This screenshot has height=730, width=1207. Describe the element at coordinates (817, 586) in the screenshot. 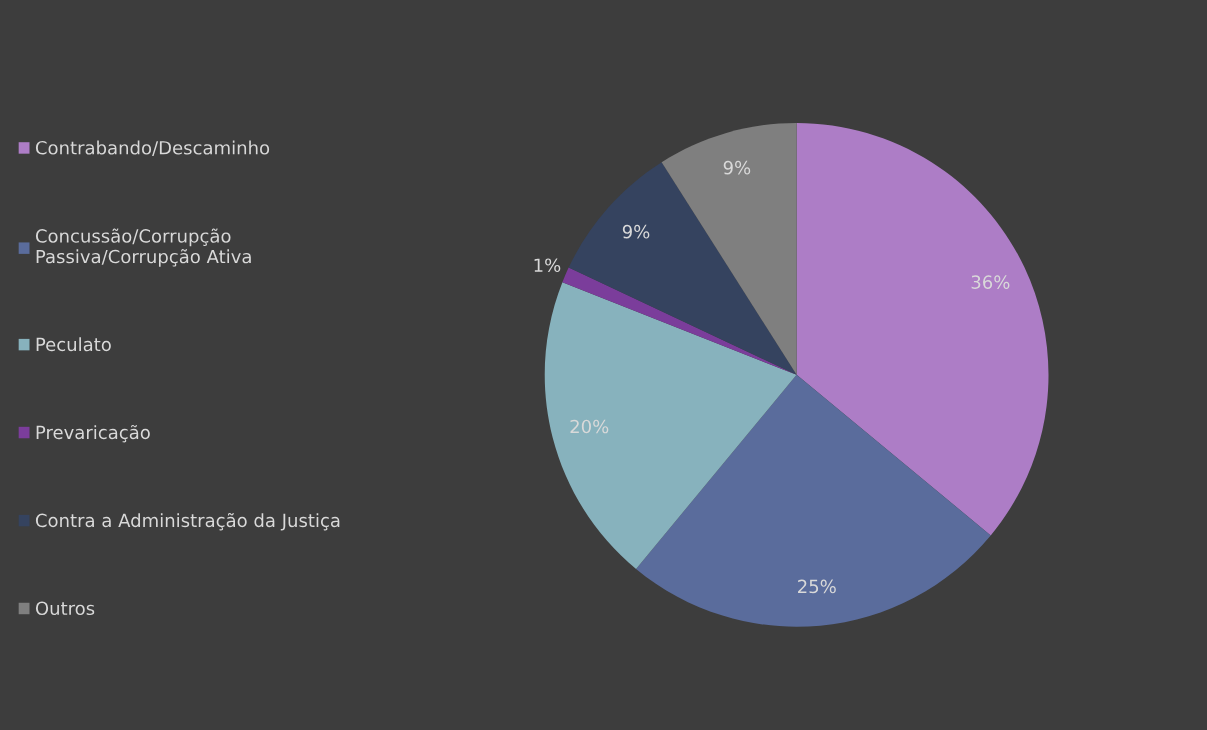

I see `data-label: 25%` at that location.